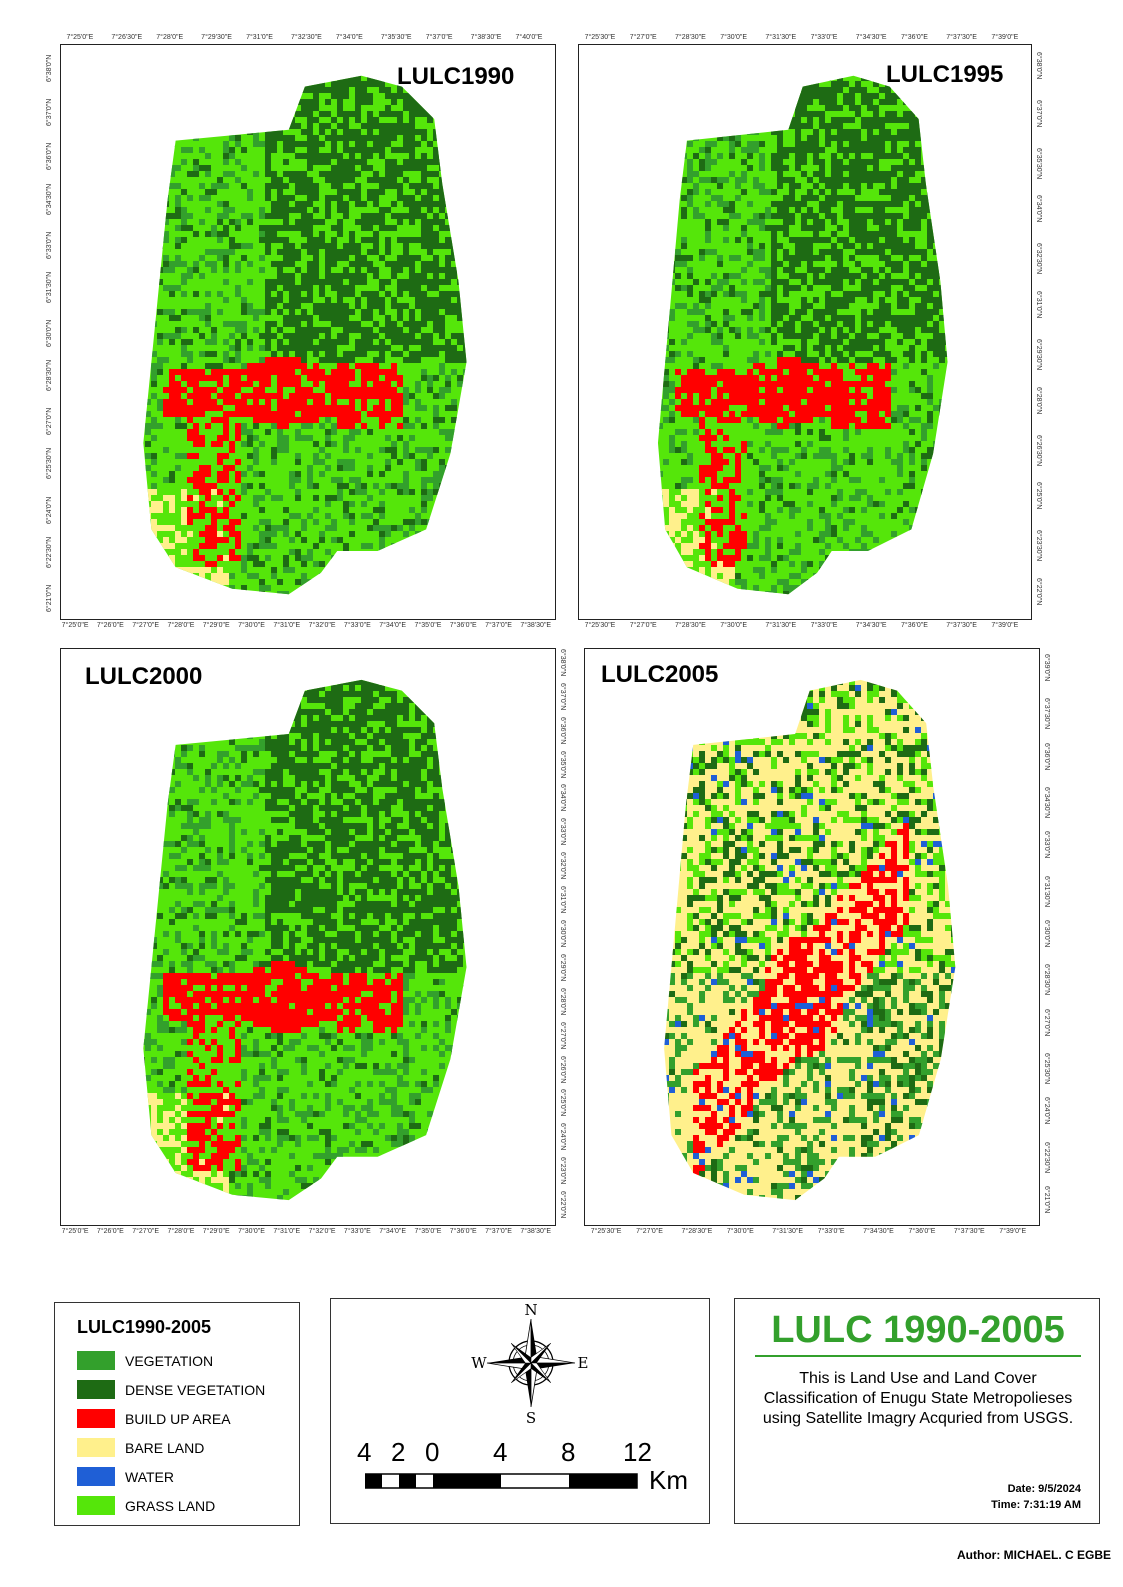  Describe the element at coordinates (49, 287) in the screenshot. I see `lat-tick-label: 6°31'30"N` at that location.